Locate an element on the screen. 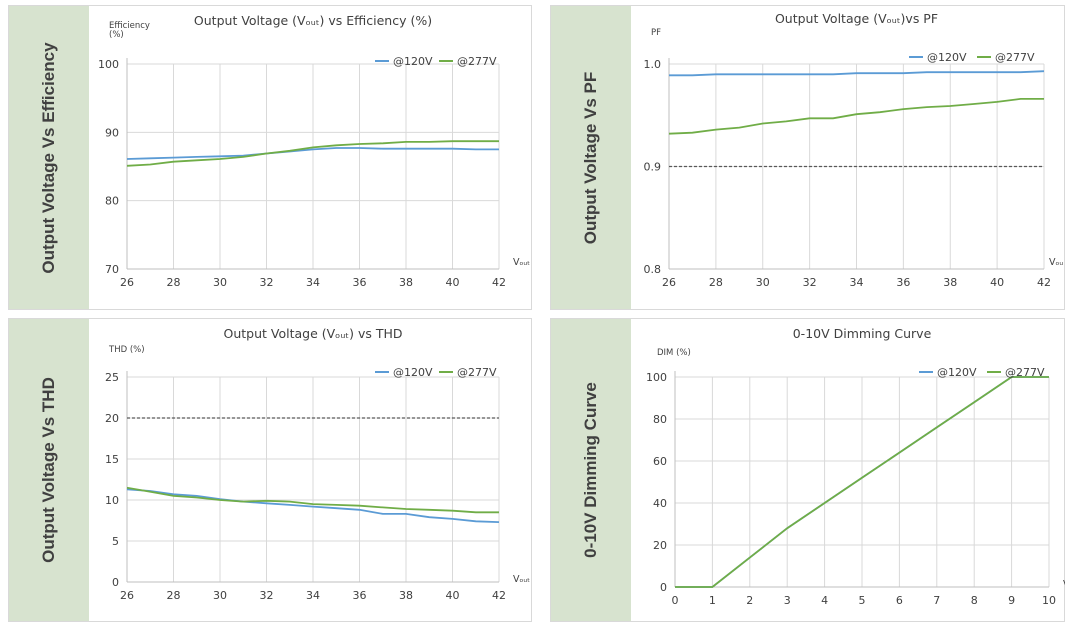 The image size is (1065, 623). y-tick-label: 15 is located at coordinates (112, 459).